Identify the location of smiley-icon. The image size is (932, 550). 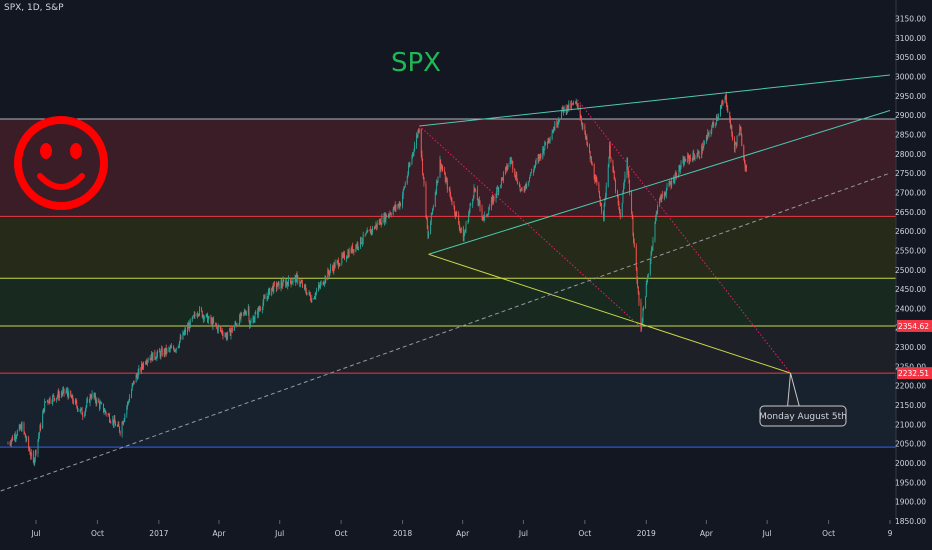
(61, 163).